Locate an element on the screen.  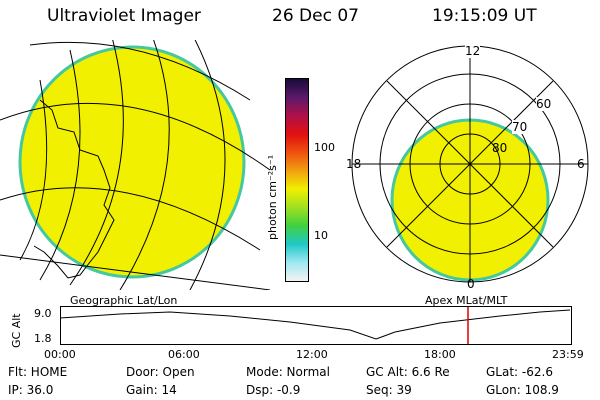
time-tick-0600: 06:00 is located at coordinates (184, 354).